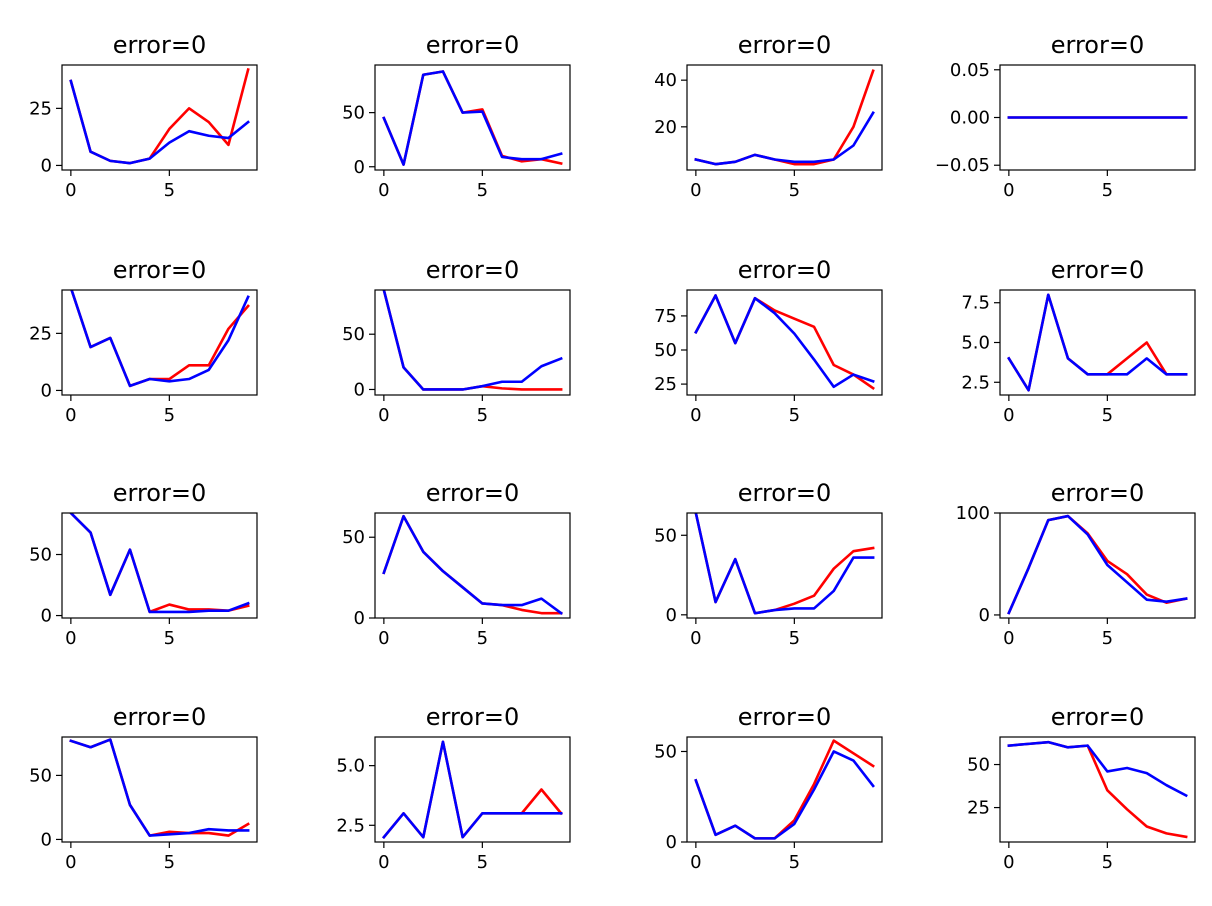 The image size is (1212, 906). What do you see at coordinates (975, 343) in the screenshot?
I see `y-tick-label: 5.0` at bounding box center [975, 343].